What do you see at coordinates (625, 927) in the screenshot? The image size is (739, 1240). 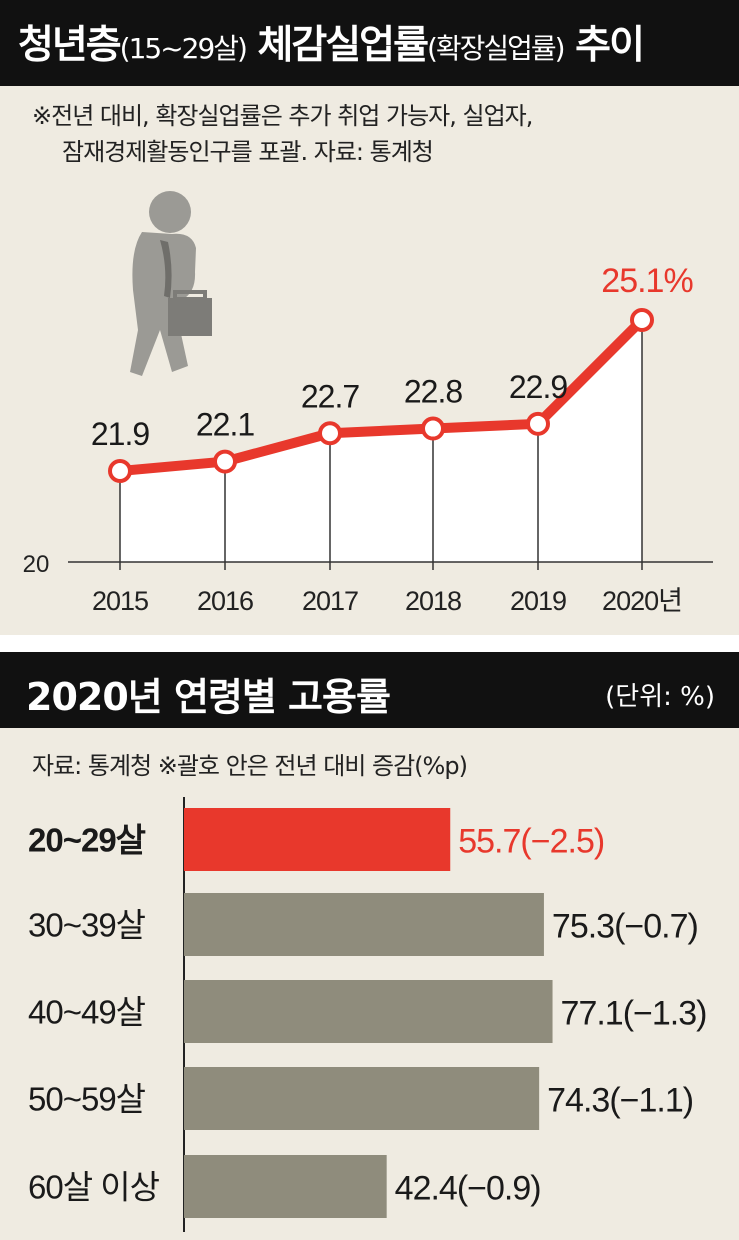 I see `bar-value-label: 75.3(−0.7)` at bounding box center [625, 927].